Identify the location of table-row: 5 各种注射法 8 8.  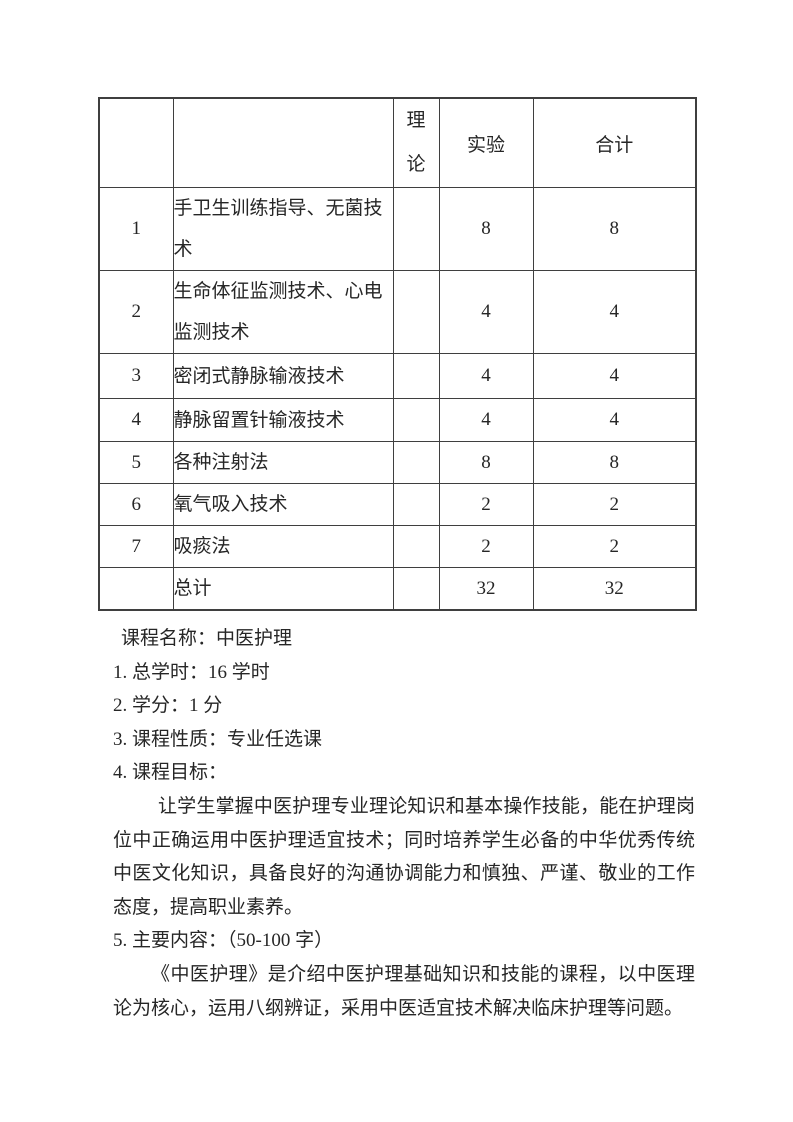
(397, 462).